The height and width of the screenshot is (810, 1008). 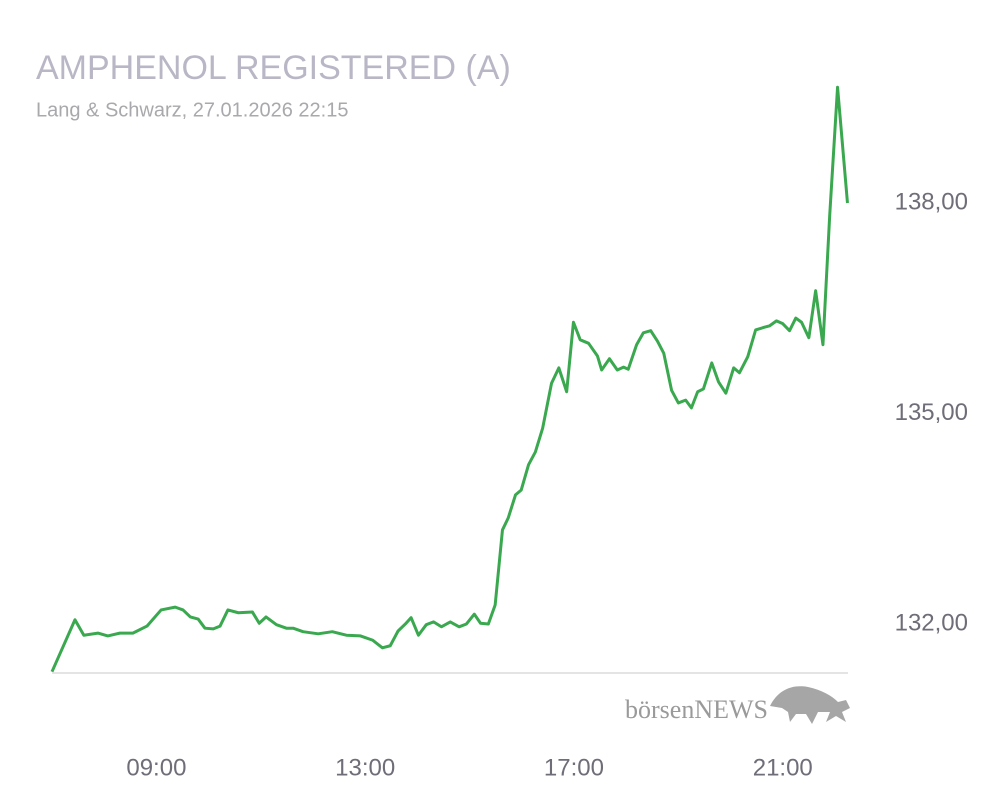 I want to click on chart-title: AMPHENOL REGISTERED (A), so click(x=273, y=68).